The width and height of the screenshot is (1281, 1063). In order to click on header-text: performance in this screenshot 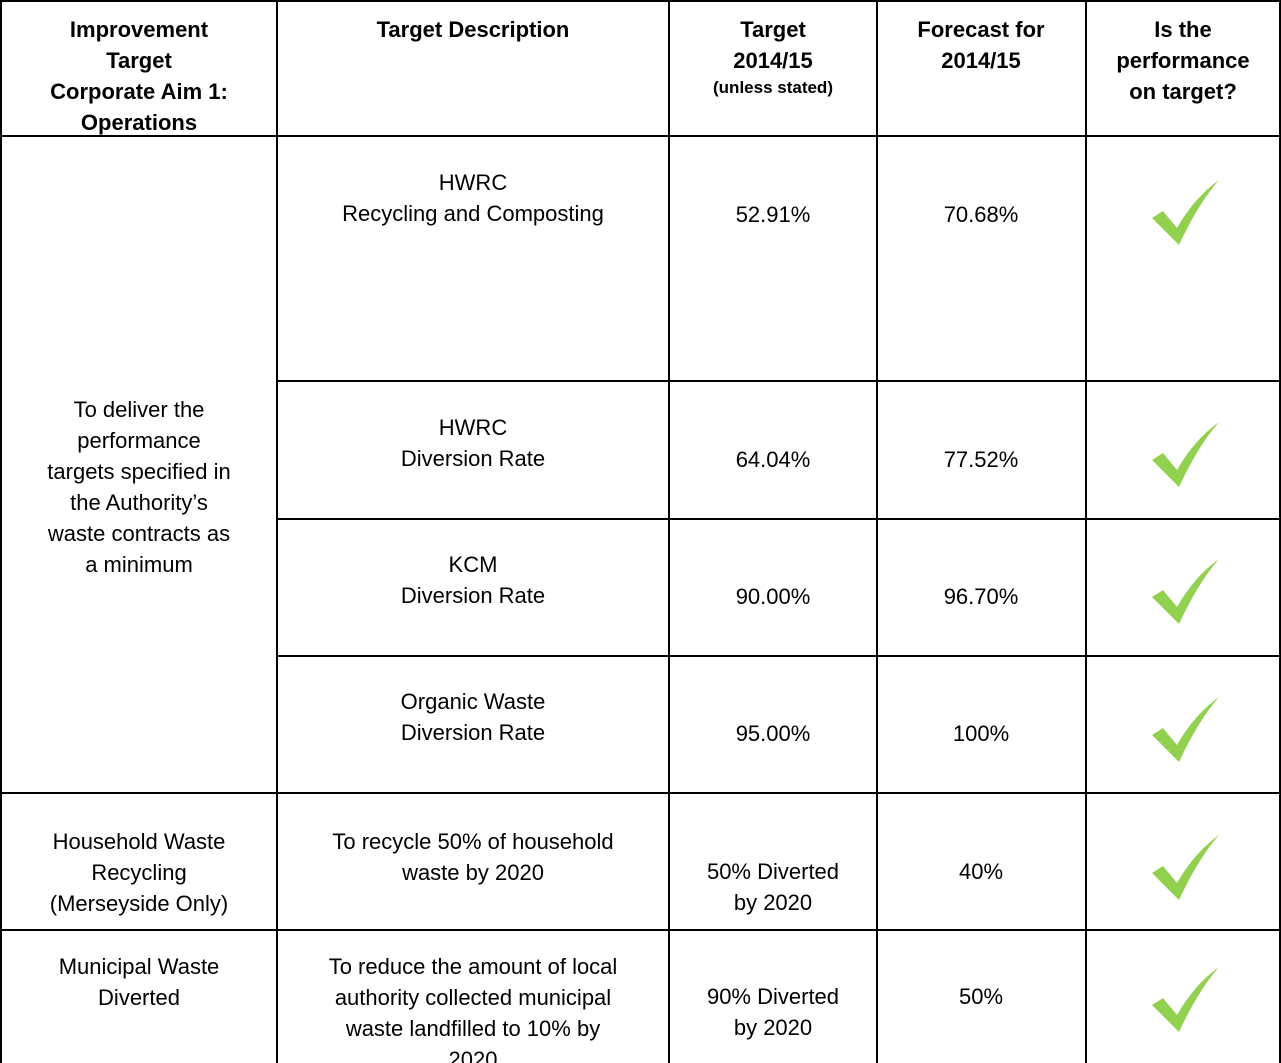, I will do `click(1183, 60)`.